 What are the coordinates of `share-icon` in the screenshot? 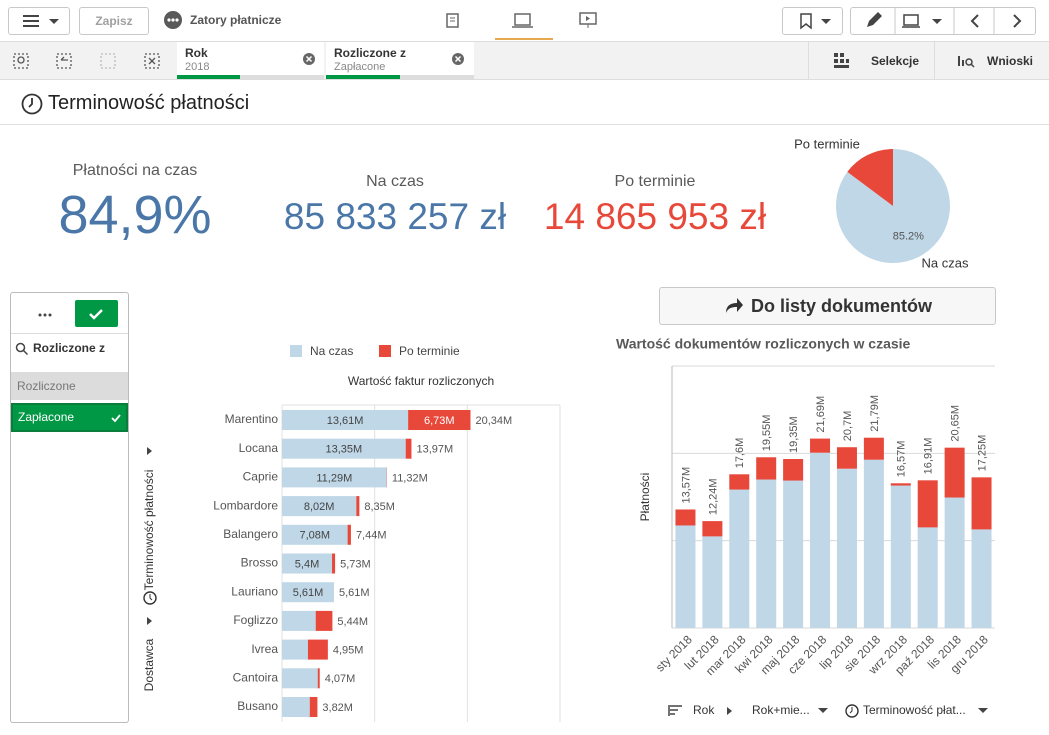 It's located at (734, 305).